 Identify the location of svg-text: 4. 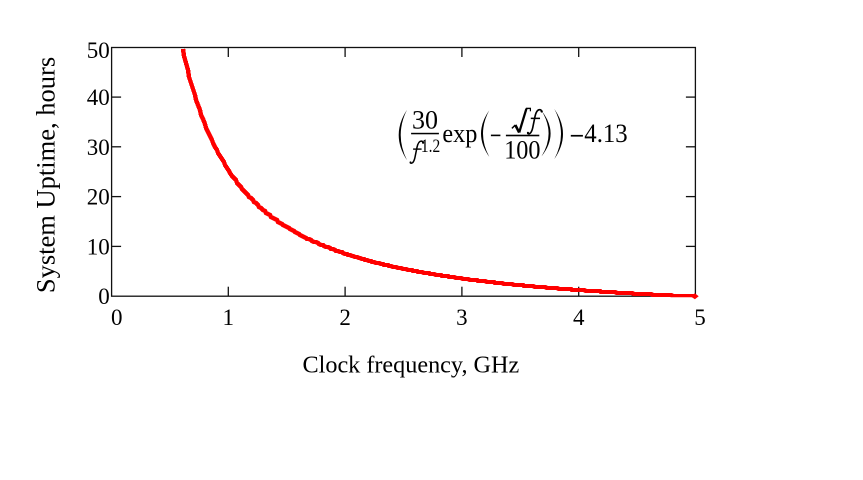
(579, 317).